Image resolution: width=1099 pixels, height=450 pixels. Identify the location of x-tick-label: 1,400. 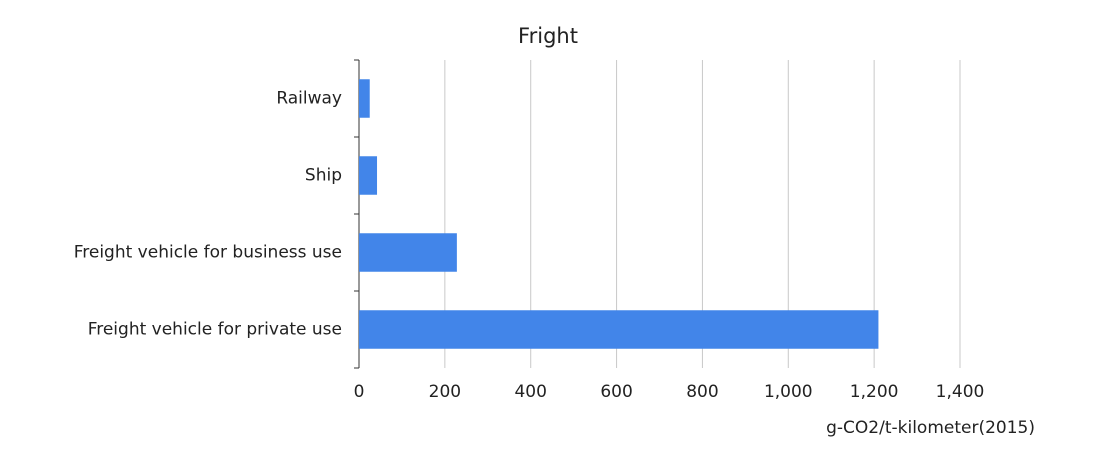
(960, 392).